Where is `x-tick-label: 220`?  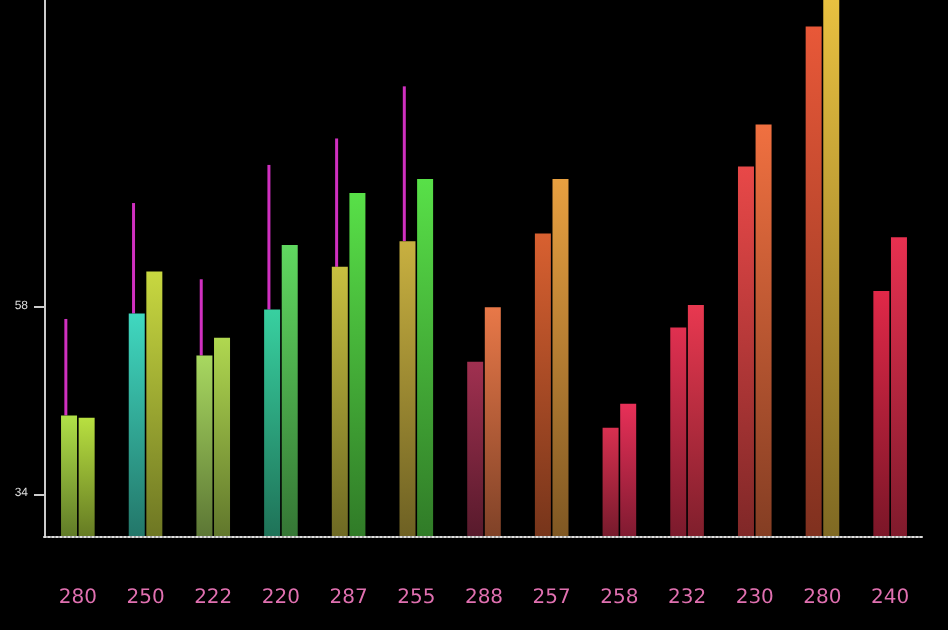 x-tick-label: 220 is located at coordinates (281, 598).